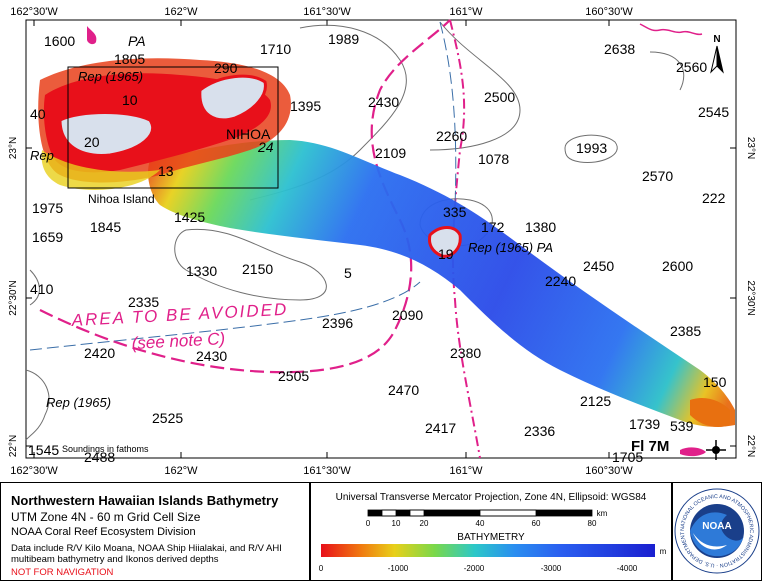 The image size is (762, 585). I want to click on sounding-label: 2260, so click(451, 136).